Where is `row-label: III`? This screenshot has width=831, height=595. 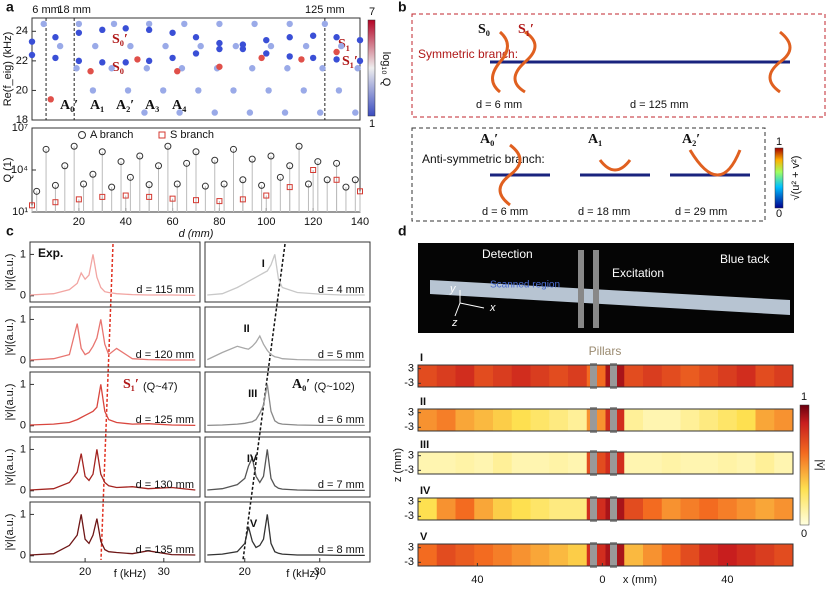 row-label: III is located at coordinates (424, 445).